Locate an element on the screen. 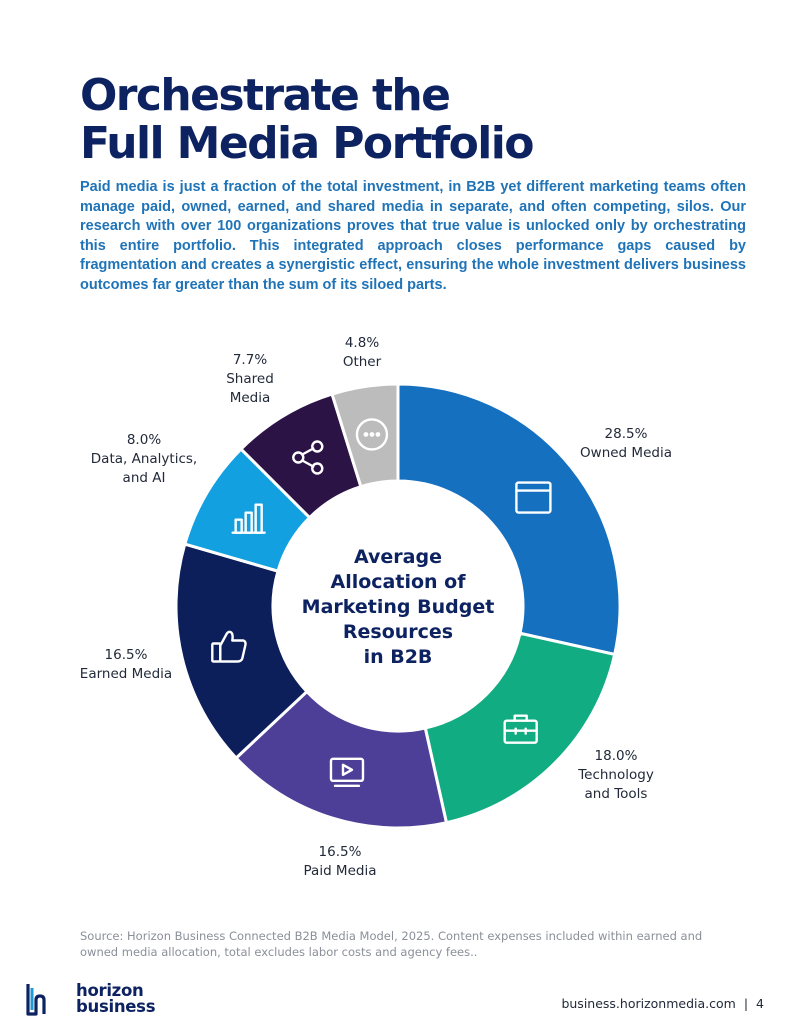  slice-label-3-line-2: Paid Media is located at coordinates (340, 871).